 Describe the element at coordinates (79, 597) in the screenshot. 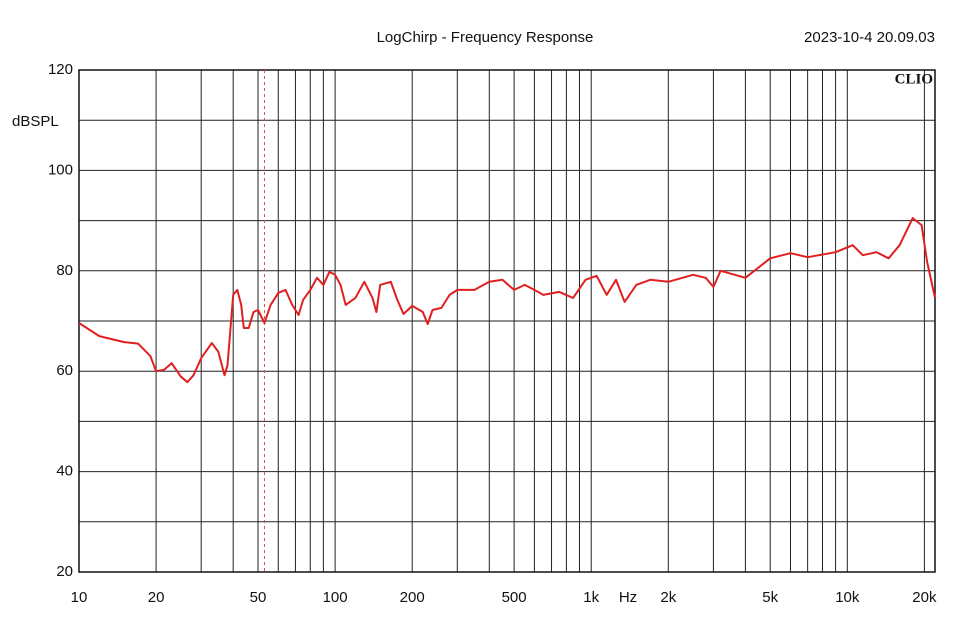

I see `x-tick-label: 10` at that location.